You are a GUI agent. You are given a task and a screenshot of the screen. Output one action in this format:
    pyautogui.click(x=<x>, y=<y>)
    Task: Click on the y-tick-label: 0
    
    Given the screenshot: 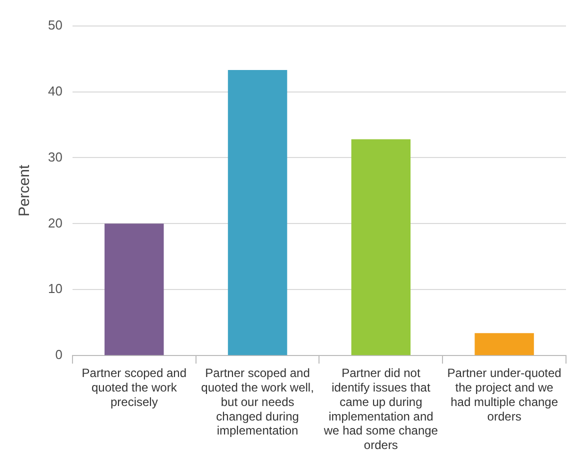 What is the action you would take?
    pyautogui.click(x=58, y=354)
    